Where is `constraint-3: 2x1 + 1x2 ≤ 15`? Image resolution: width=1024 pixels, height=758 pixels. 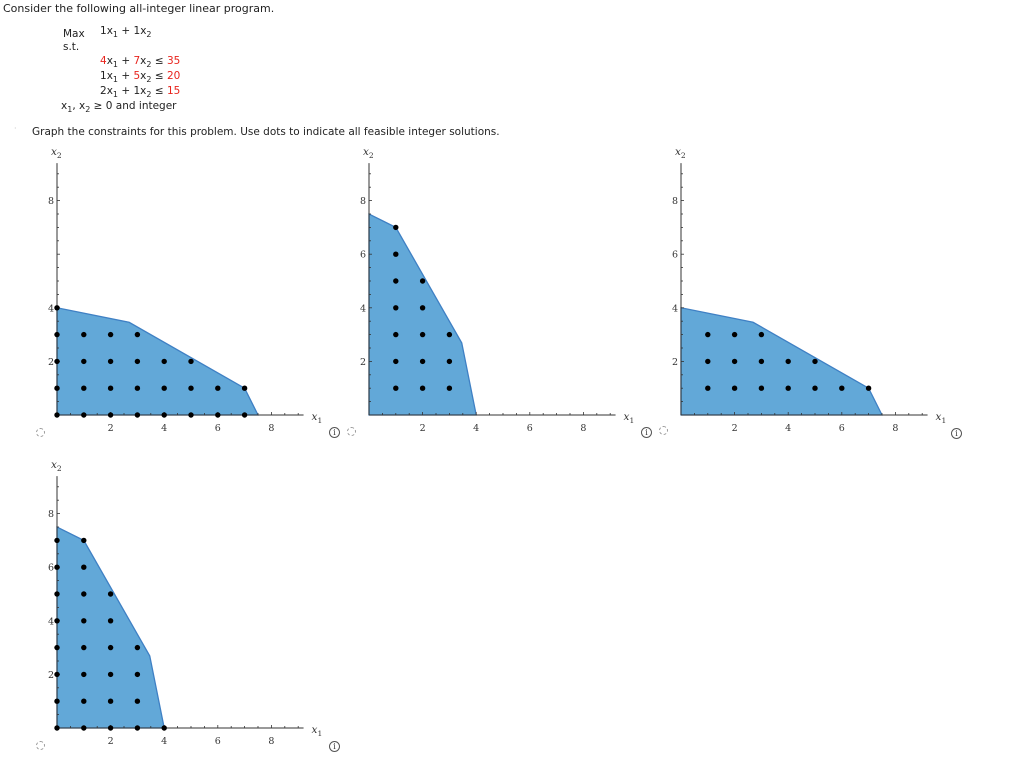 constraint-3: 2x1 + 1x2 ≤ 15 is located at coordinates (140, 92).